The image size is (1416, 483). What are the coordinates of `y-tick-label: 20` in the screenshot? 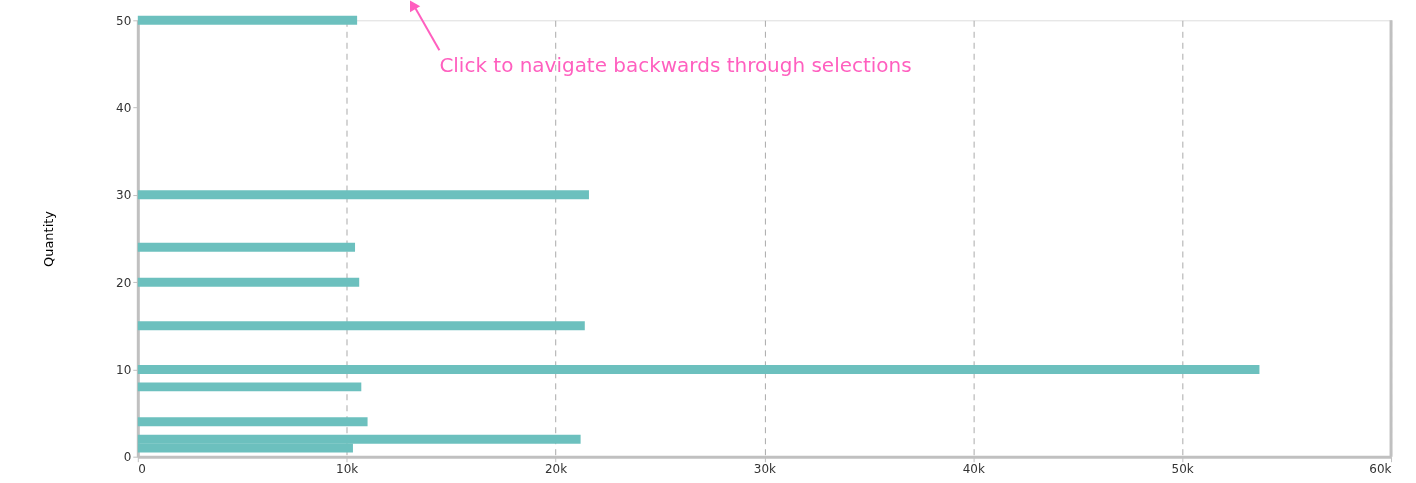 It's located at (124, 282).